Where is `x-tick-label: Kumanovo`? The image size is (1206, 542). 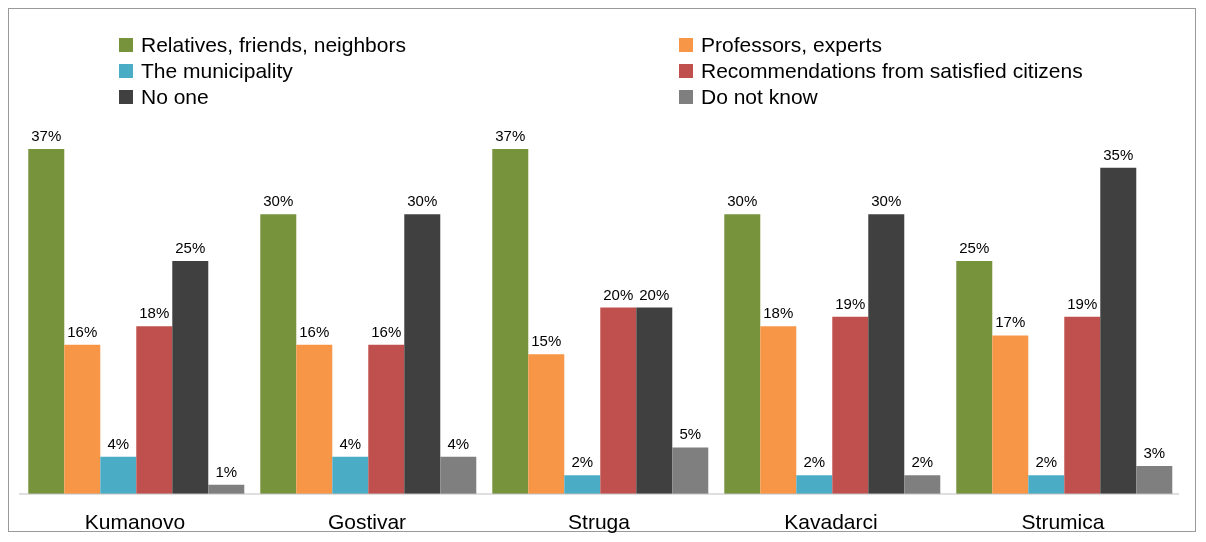 x-tick-label: Kumanovo is located at coordinates (135, 521).